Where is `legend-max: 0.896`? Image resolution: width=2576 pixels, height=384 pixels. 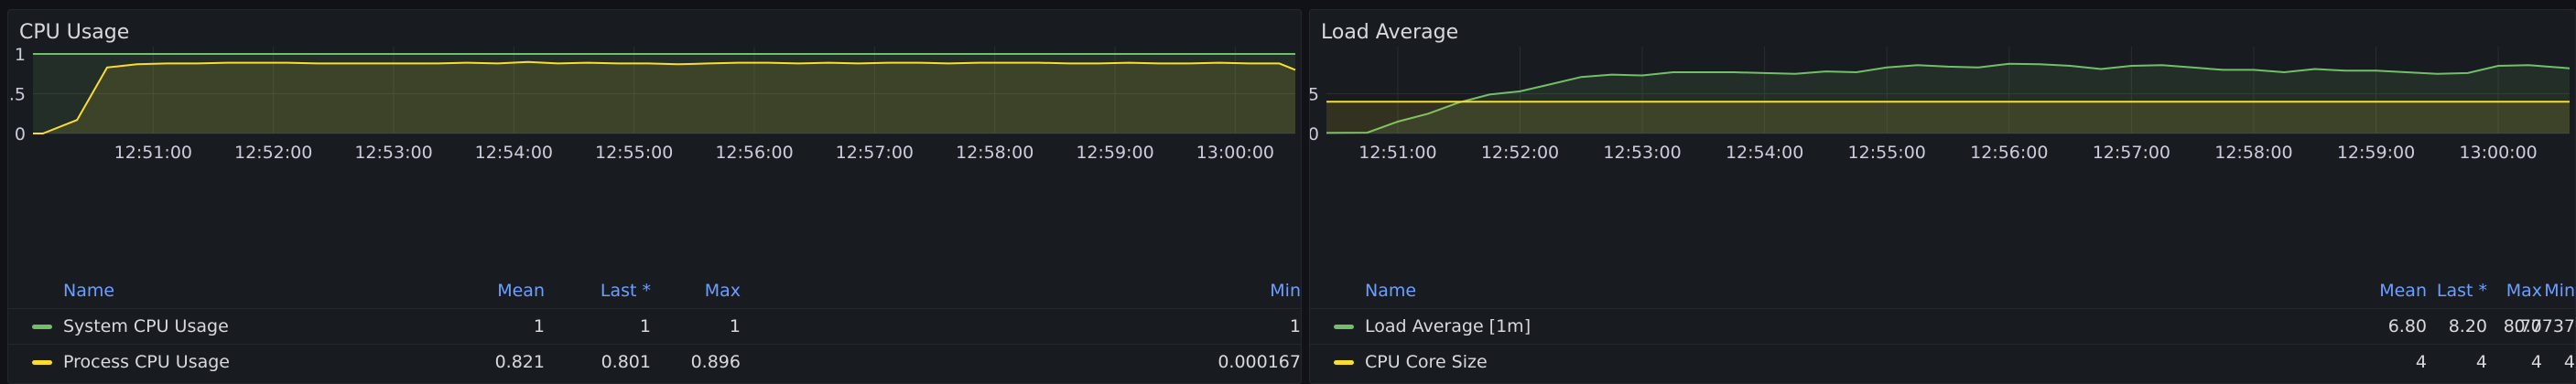
legend-max: 0.896 is located at coordinates (716, 362).